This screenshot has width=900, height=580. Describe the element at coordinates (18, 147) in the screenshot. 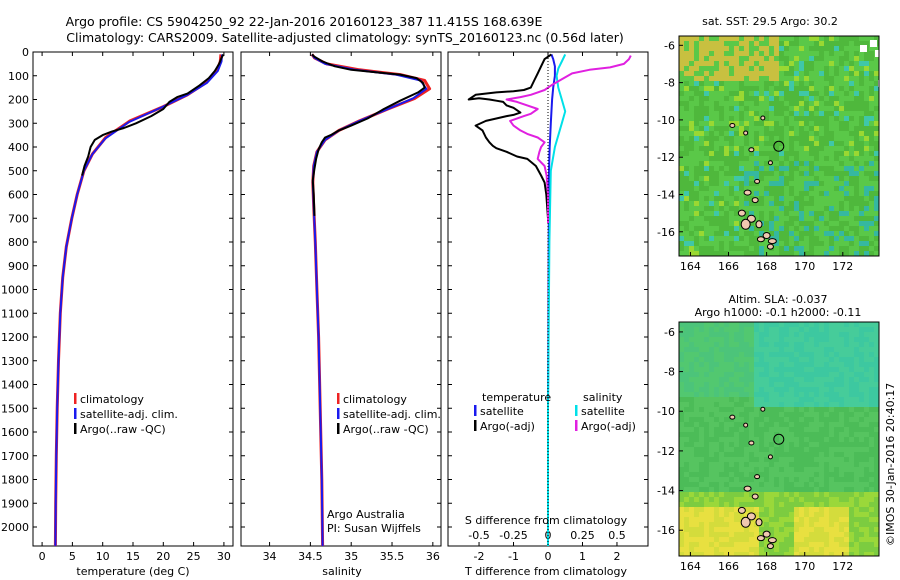

I see `depth-tick-label: 400` at that location.